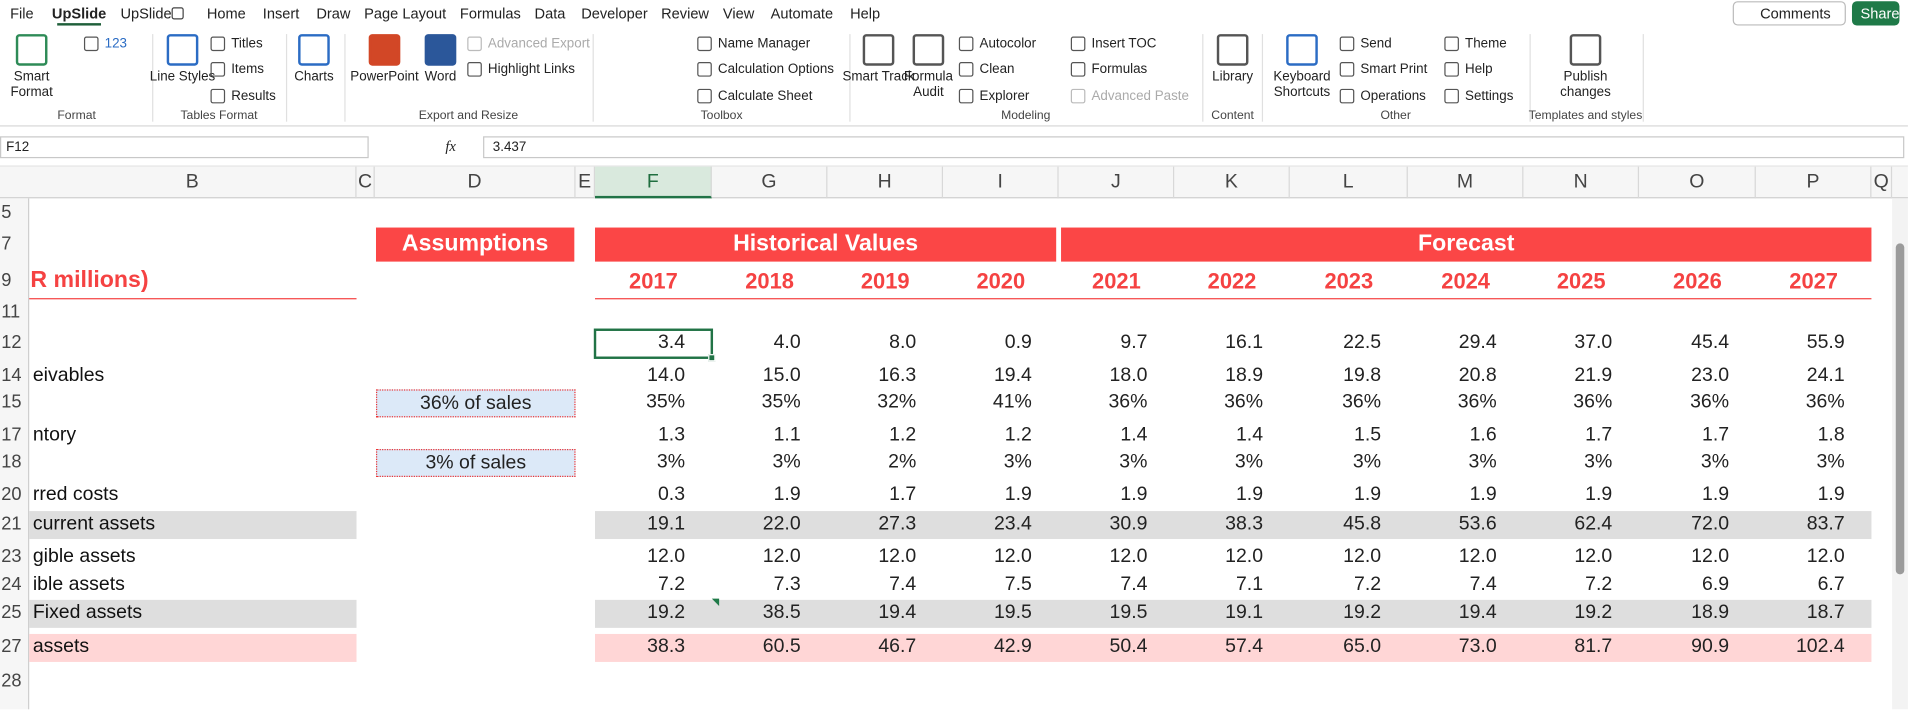  I want to click on cell: 20.8, so click(1477, 375).